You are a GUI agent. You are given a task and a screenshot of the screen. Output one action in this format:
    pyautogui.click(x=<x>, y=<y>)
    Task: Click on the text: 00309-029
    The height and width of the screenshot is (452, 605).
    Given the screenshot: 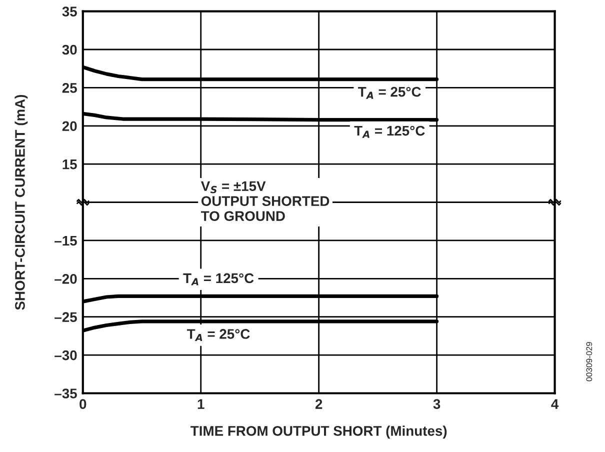 What is the action you would take?
    pyautogui.click(x=589, y=362)
    